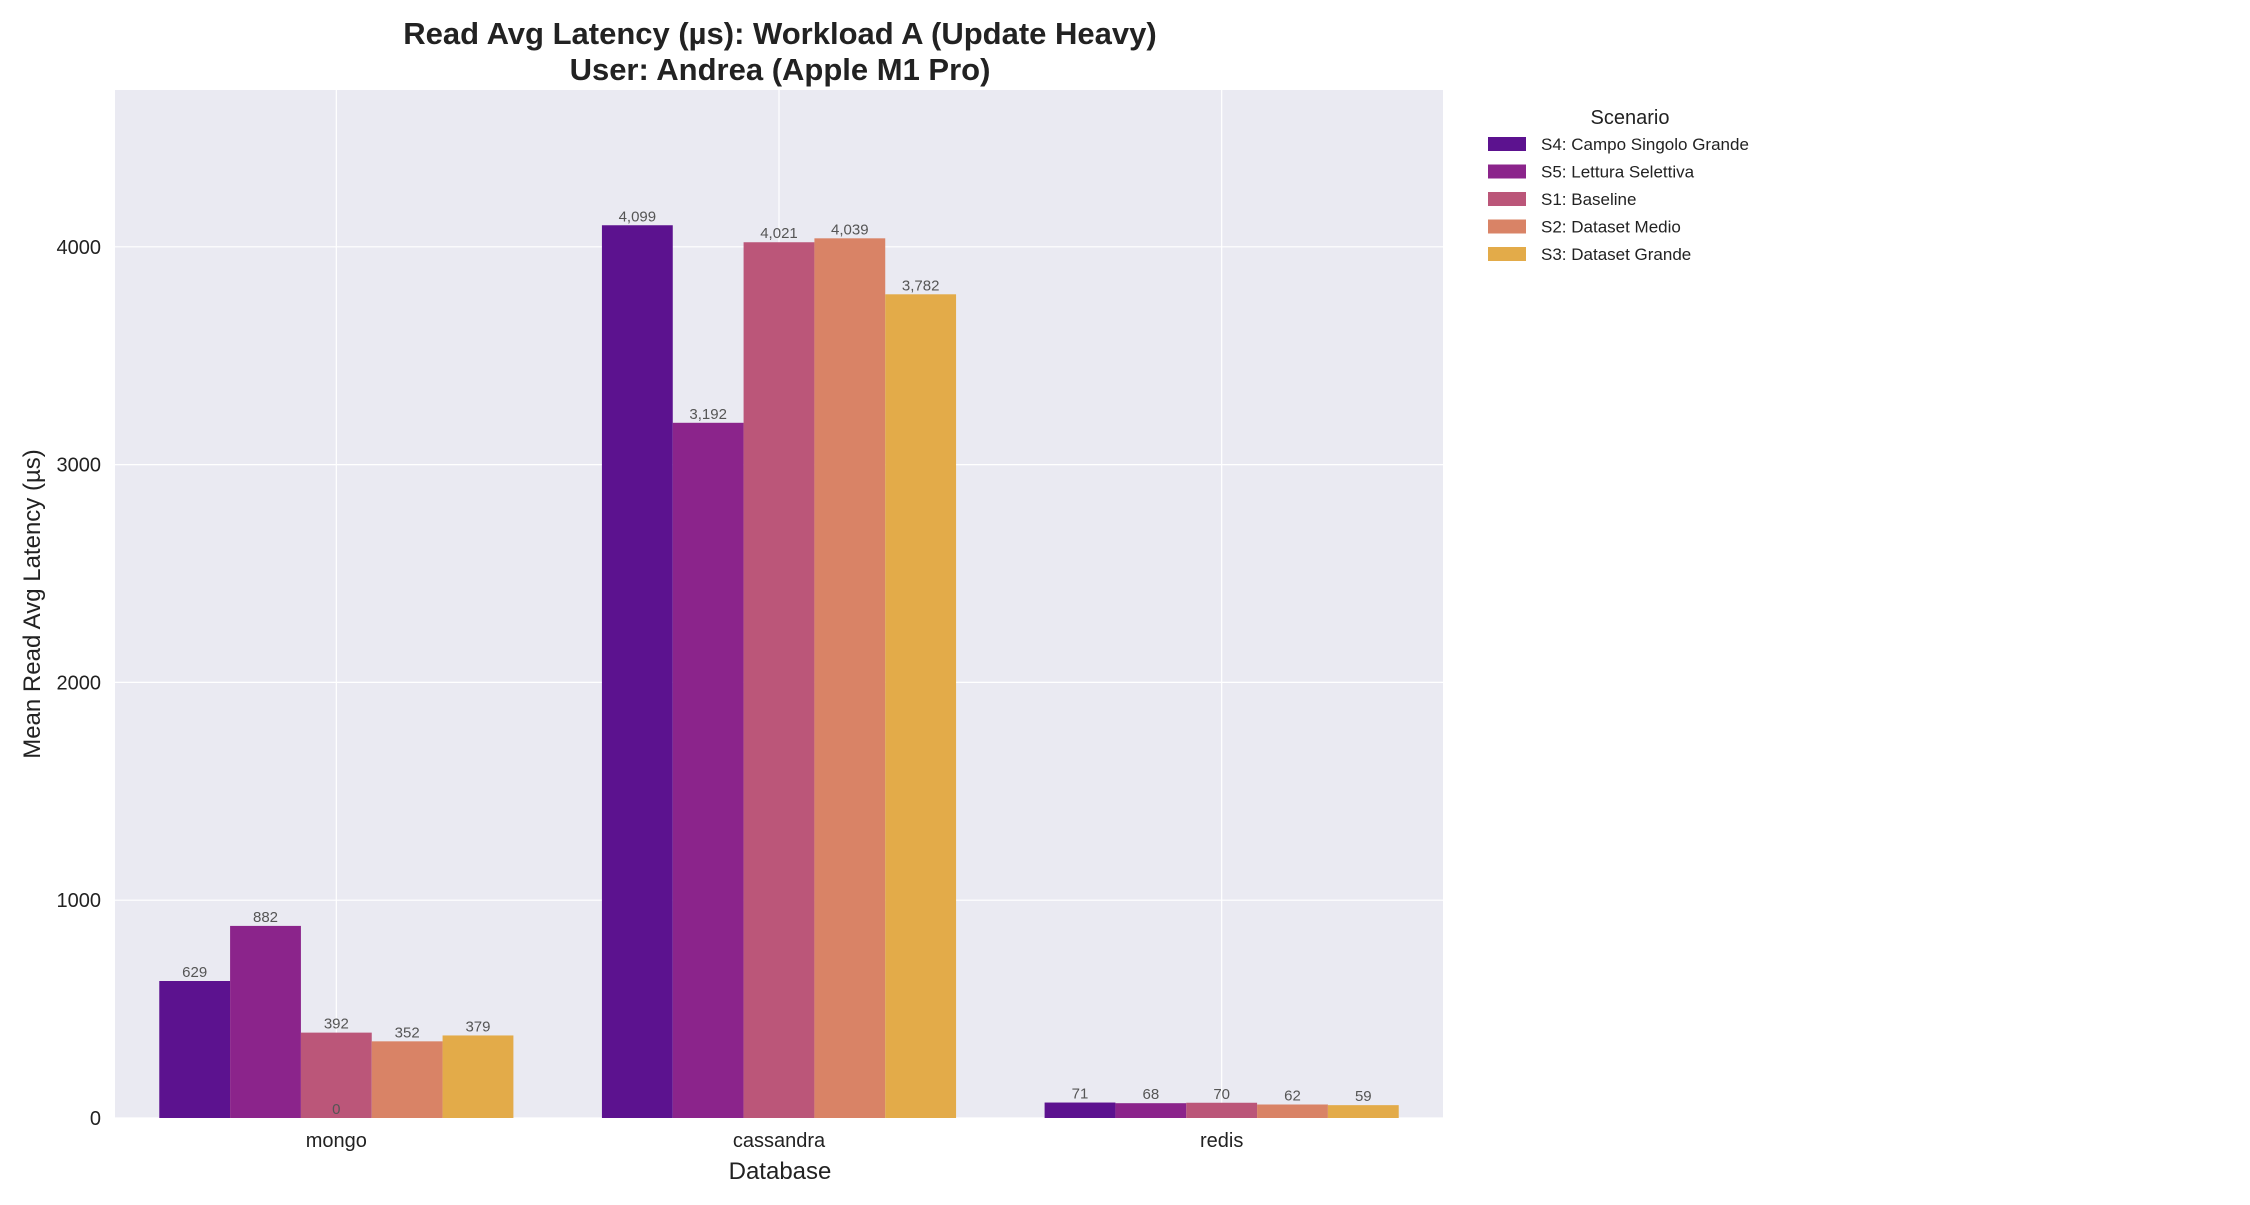 This screenshot has height=1205, width=2250. I want to click on bar-value-label: 4,099, so click(638, 216).